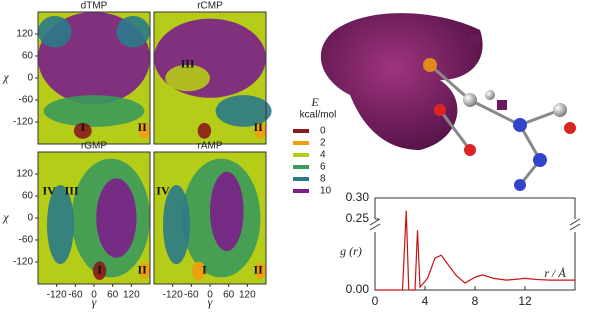 The width and height of the screenshot is (600, 312). I want to click on panel-title: dTMP, so click(94, 6).